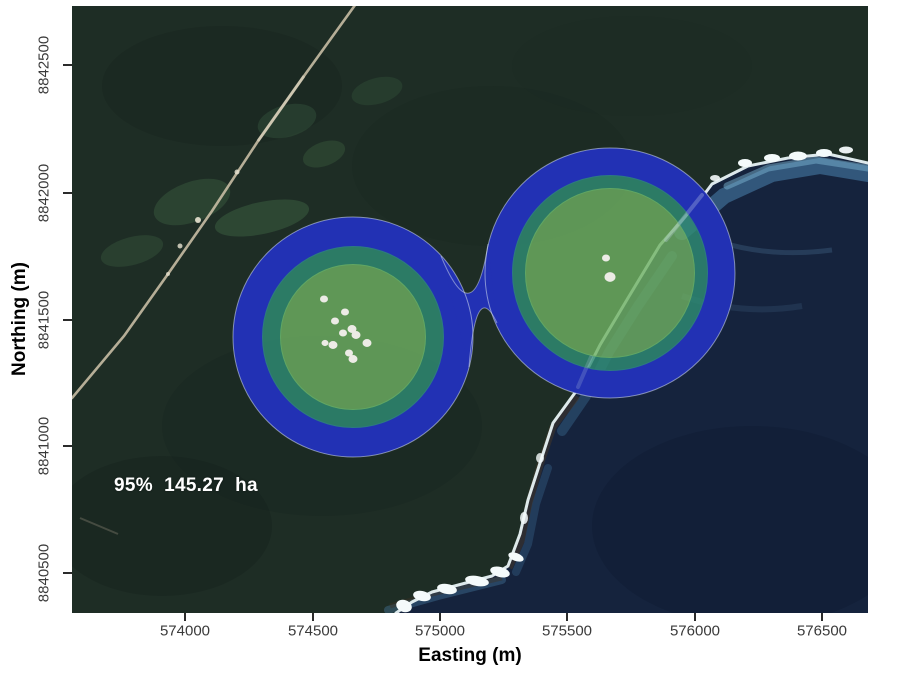 Image resolution: width=915 pixels, height=679 pixels. What do you see at coordinates (567, 631) in the screenshot?
I see `x-tick-label: 575500` at bounding box center [567, 631].